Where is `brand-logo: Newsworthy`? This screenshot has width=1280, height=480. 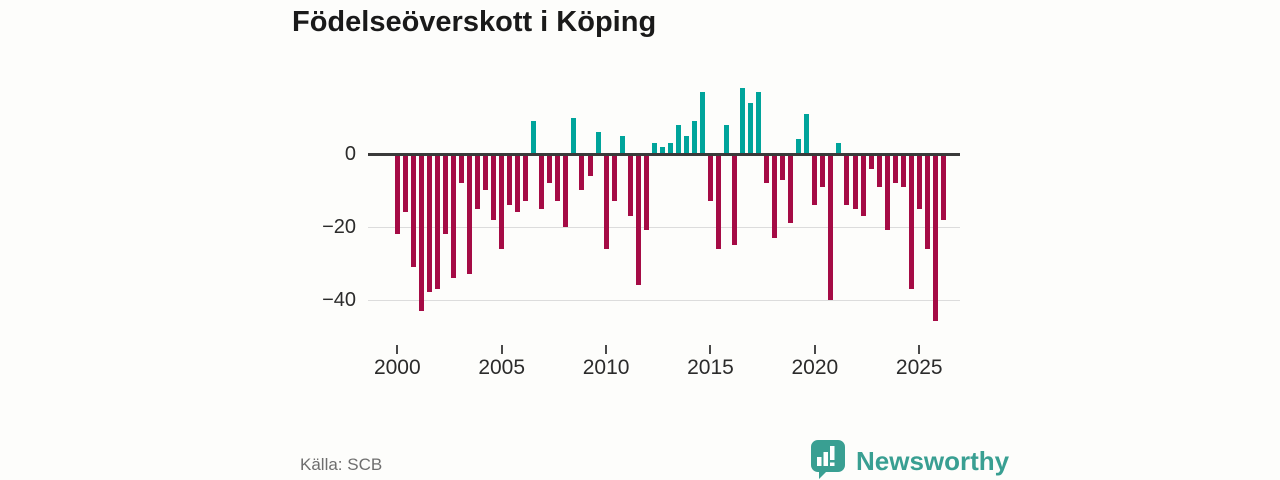
brand-logo: Newsworthy is located at coordinates (910, 459).